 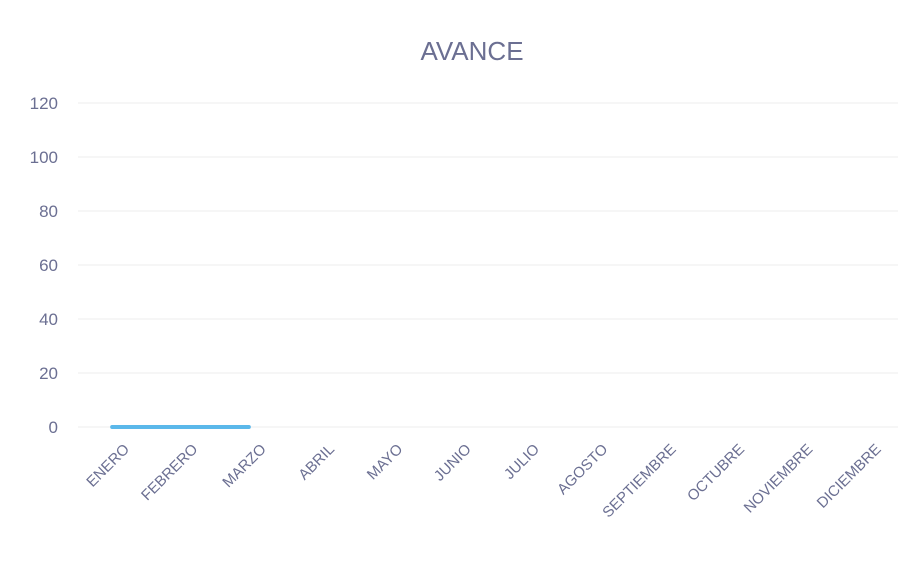 What do you see at coordinates (582, 469) in the screenshot?
I see `x-tick-label: AGOSTO` at bounding box center [582, 469].